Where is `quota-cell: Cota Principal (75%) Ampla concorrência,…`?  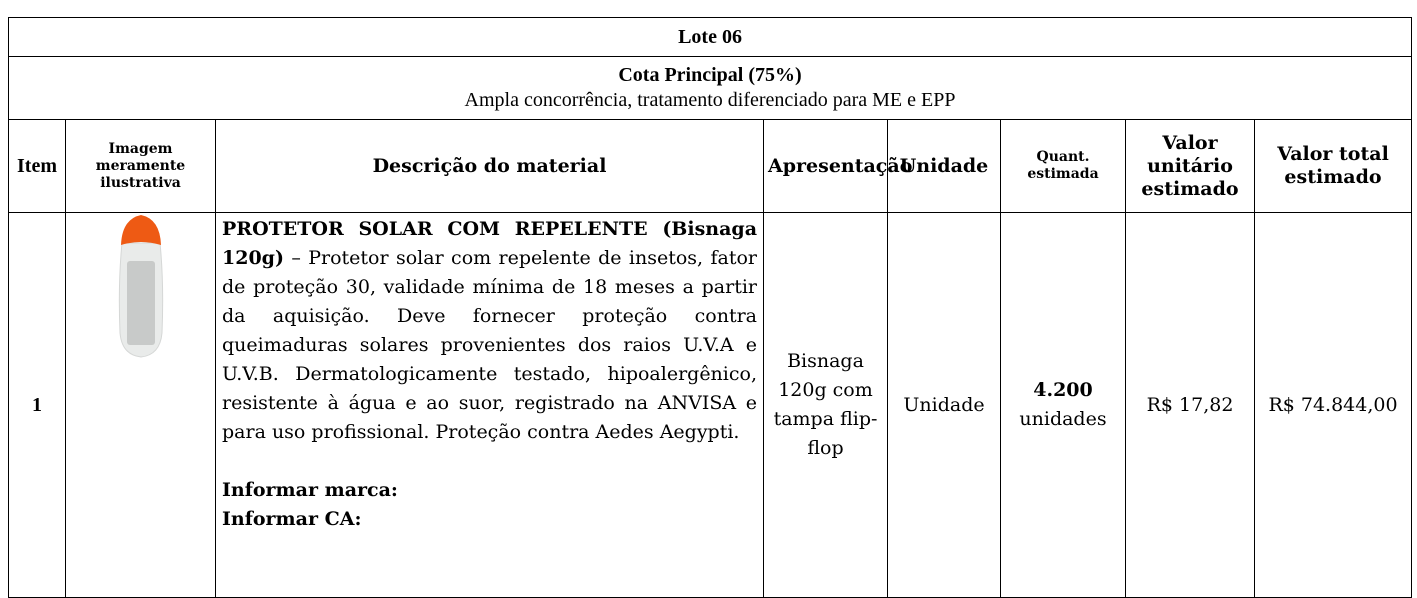 quota-cell: Cota Principal (75%) Ampla concorrência,… is located at coordinates (710, 88).